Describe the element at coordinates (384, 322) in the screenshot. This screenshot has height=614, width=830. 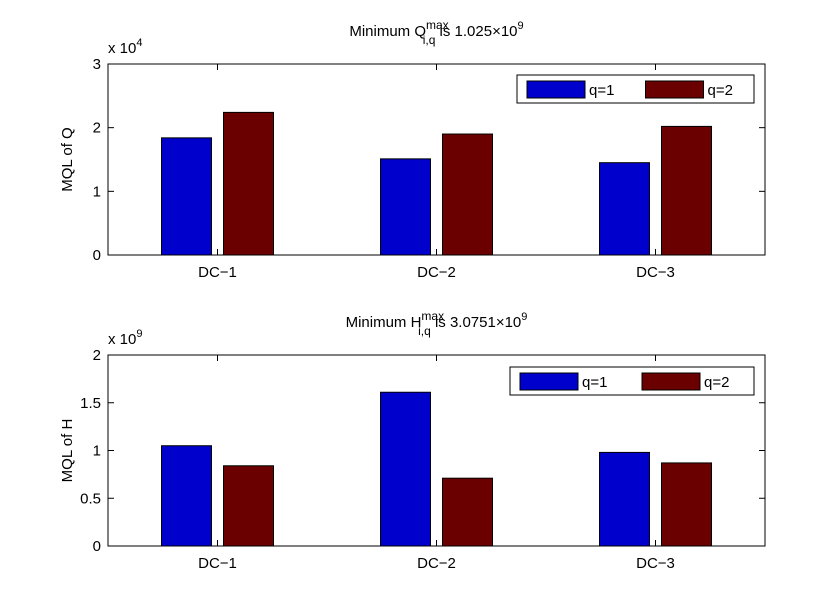
I see `title-main: Minimum H` at that location.